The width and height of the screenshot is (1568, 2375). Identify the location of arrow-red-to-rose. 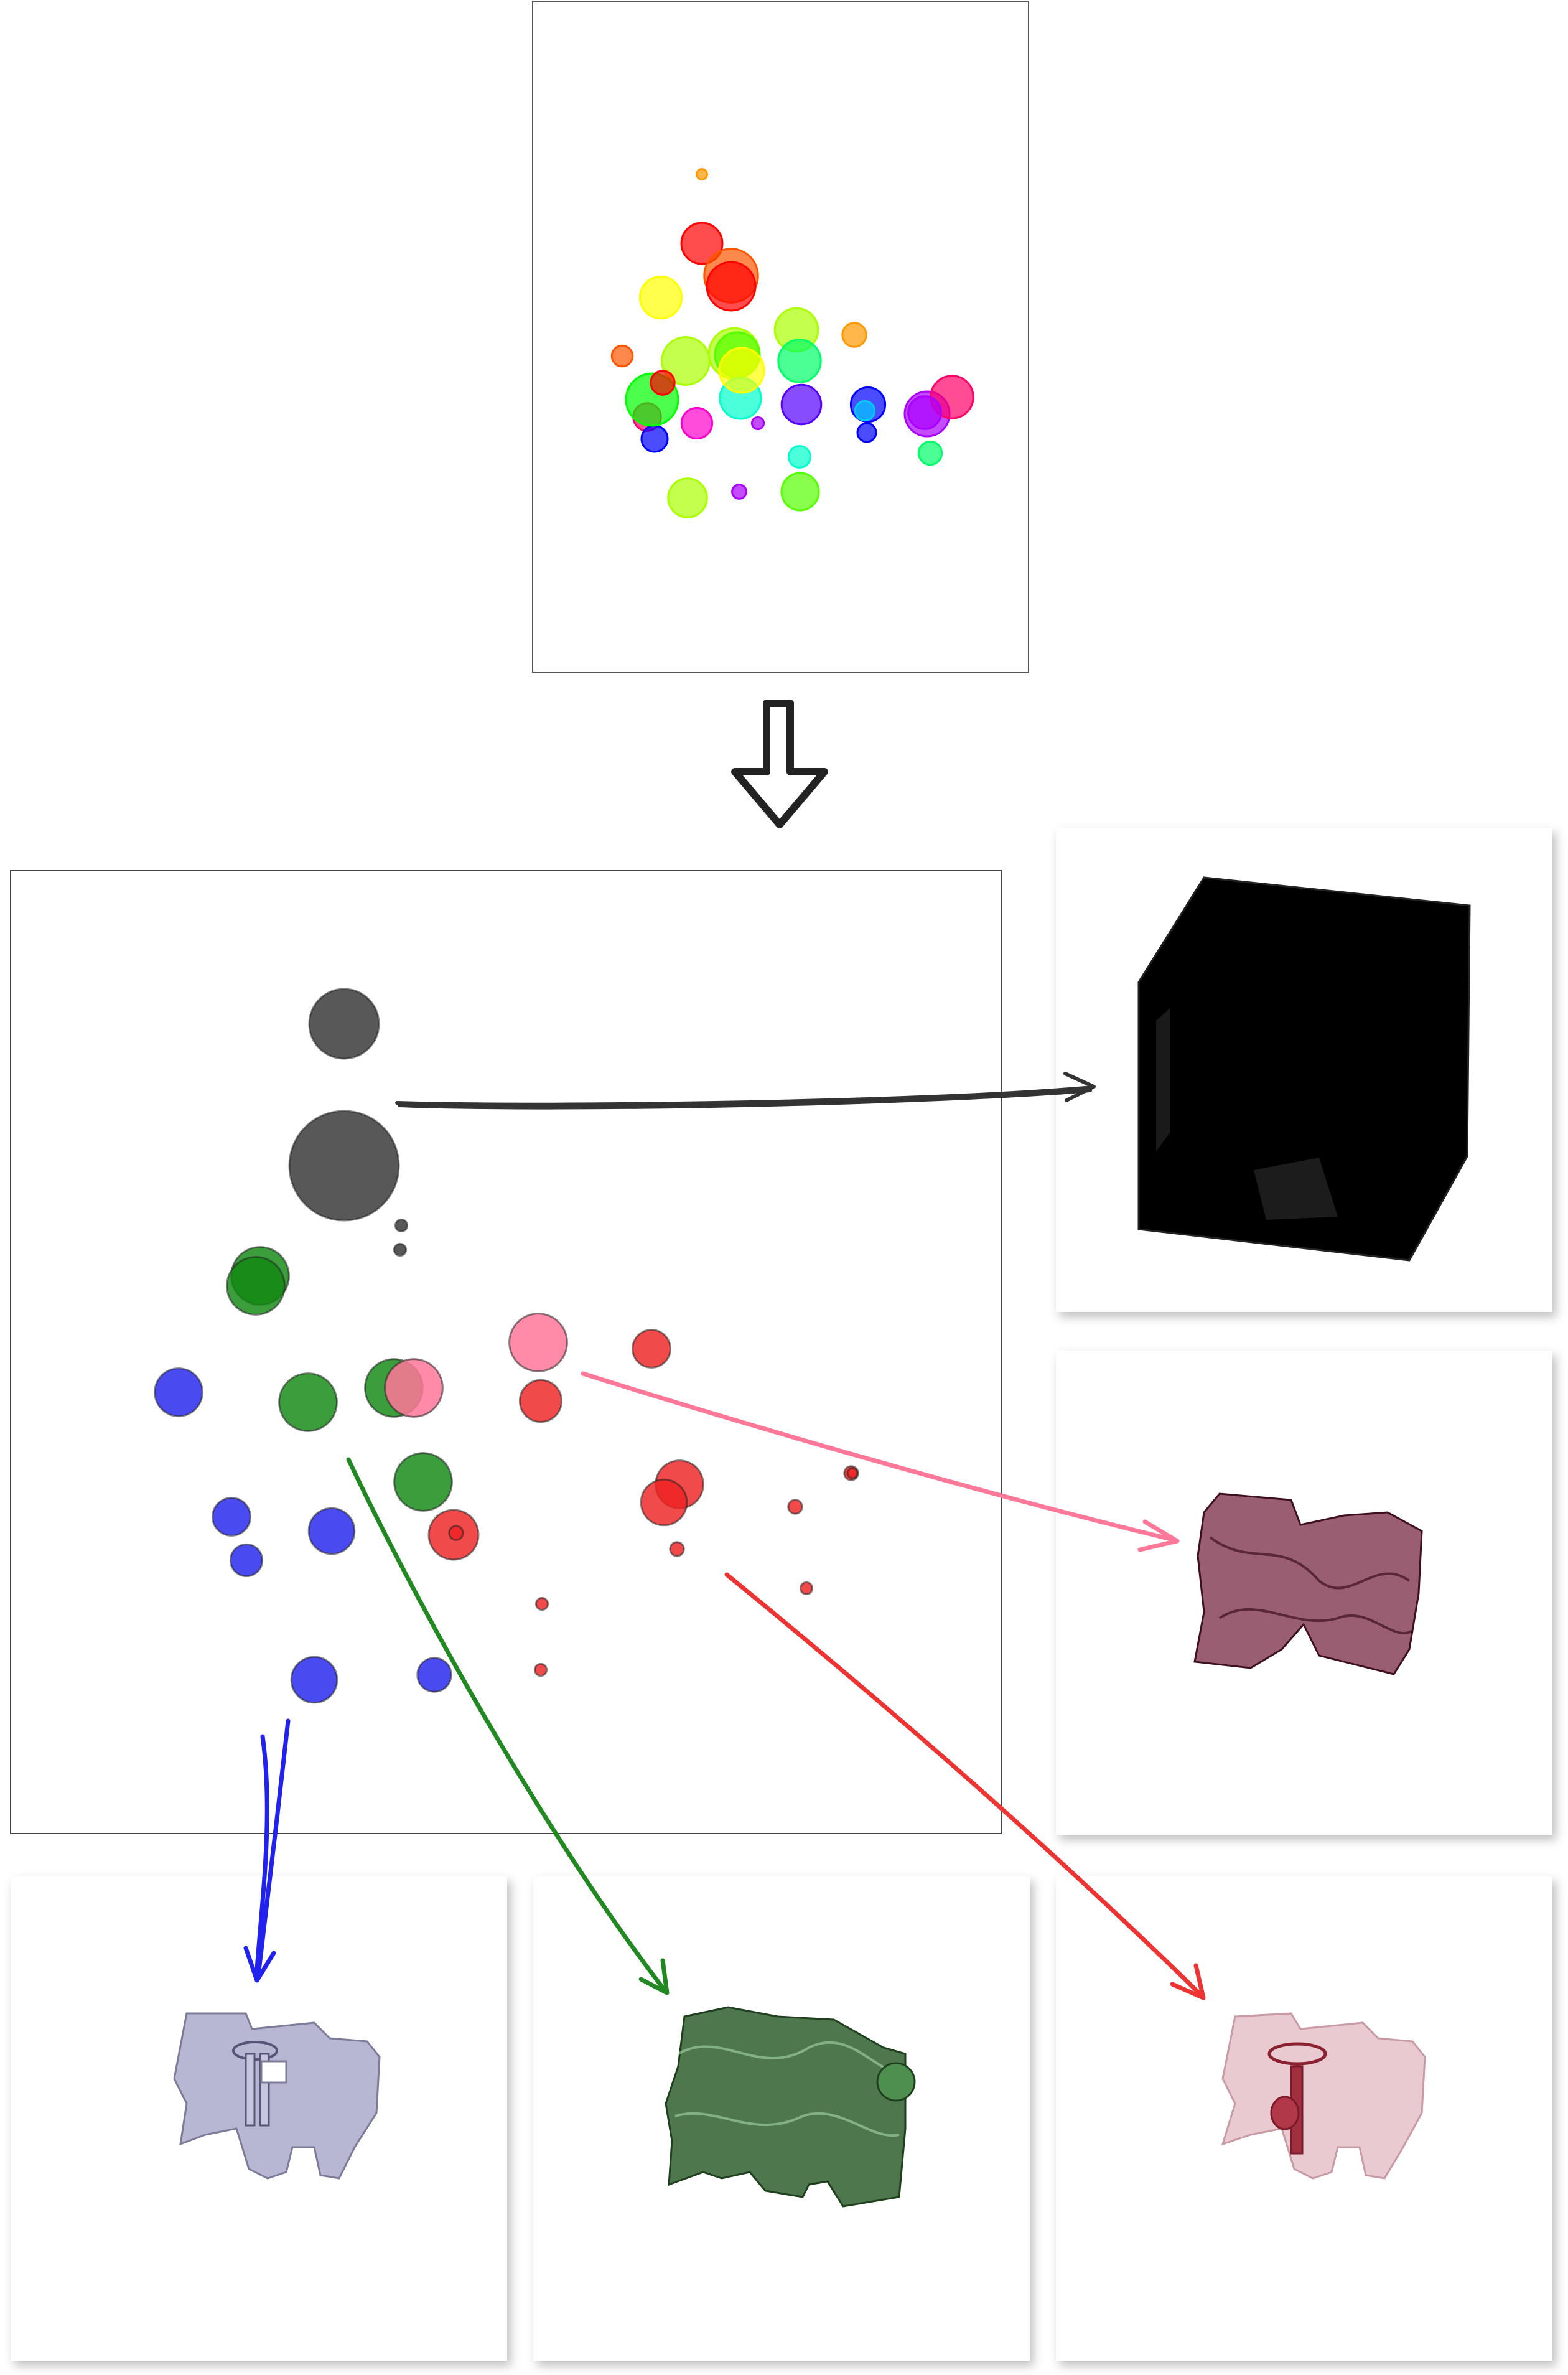
(965, 1786).